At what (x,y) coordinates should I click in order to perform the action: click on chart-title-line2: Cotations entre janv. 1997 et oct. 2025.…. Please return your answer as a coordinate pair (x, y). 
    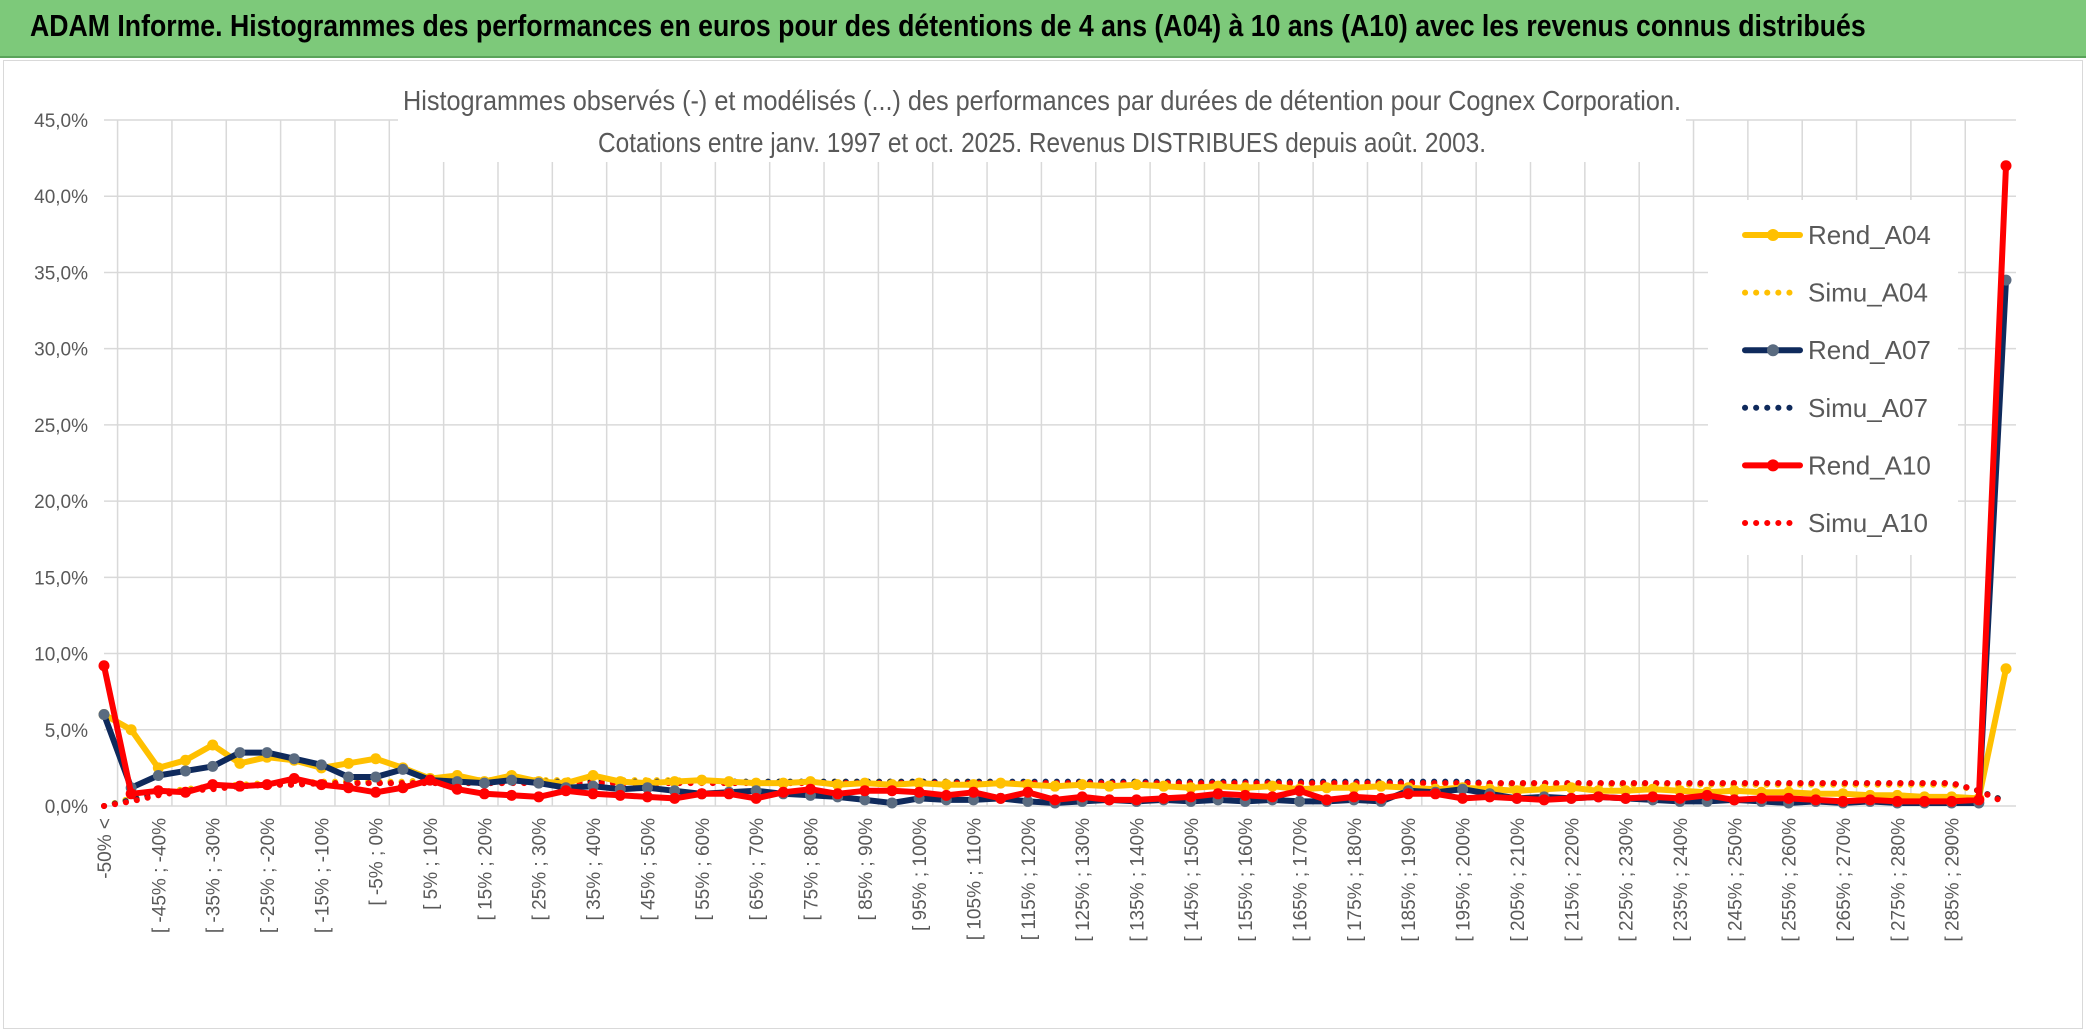
    Looking at the image, I should click on (1042, 142).